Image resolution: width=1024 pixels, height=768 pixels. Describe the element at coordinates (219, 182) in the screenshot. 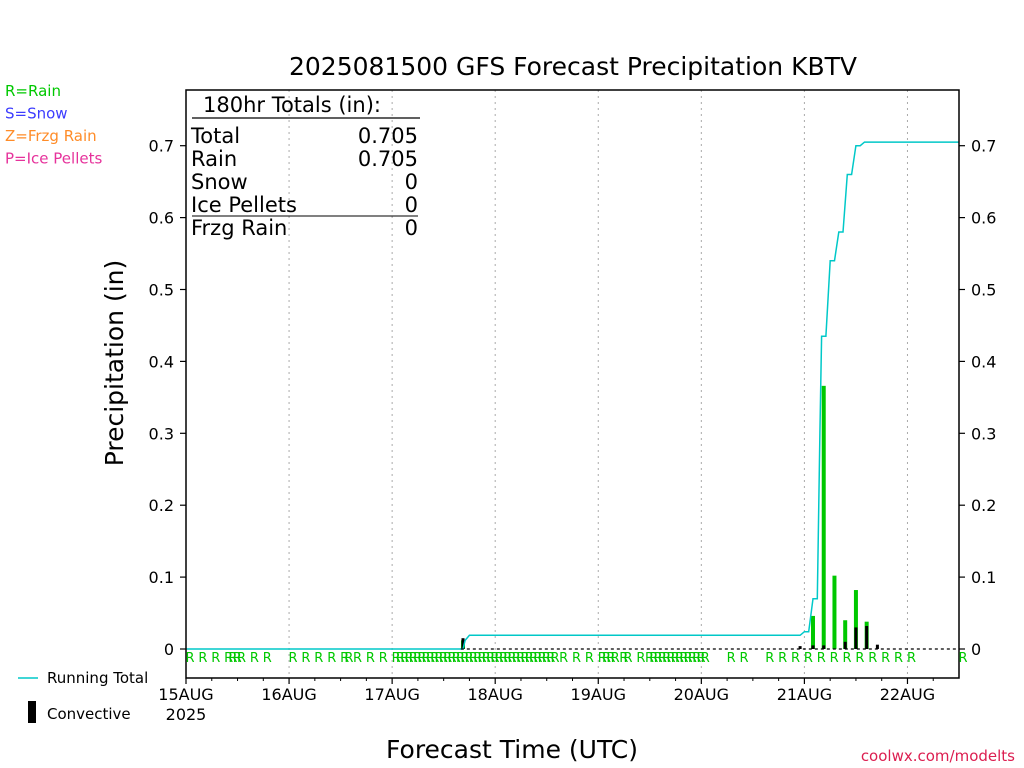

I see `totals-row-label: Snow` at that location.